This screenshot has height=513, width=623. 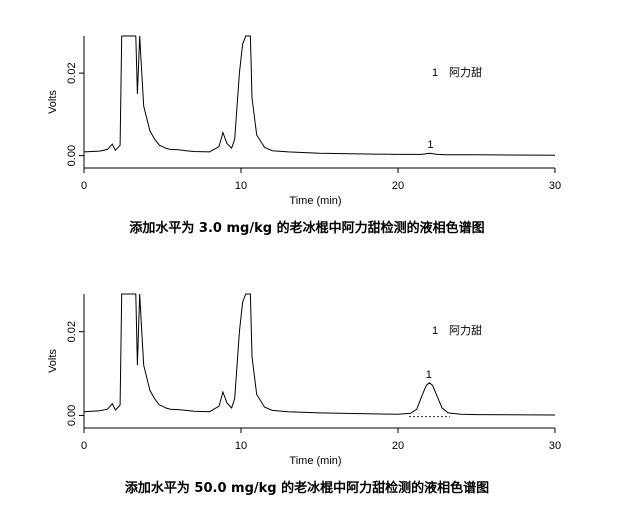 What do you see at coordinates (307, 488) in the screenshot?
I see `panel-caption: 添加水平为 50.0 mg/kg 的老冰棍中阿力甜检测的液相色谱图` at bounding box center [307, 488].